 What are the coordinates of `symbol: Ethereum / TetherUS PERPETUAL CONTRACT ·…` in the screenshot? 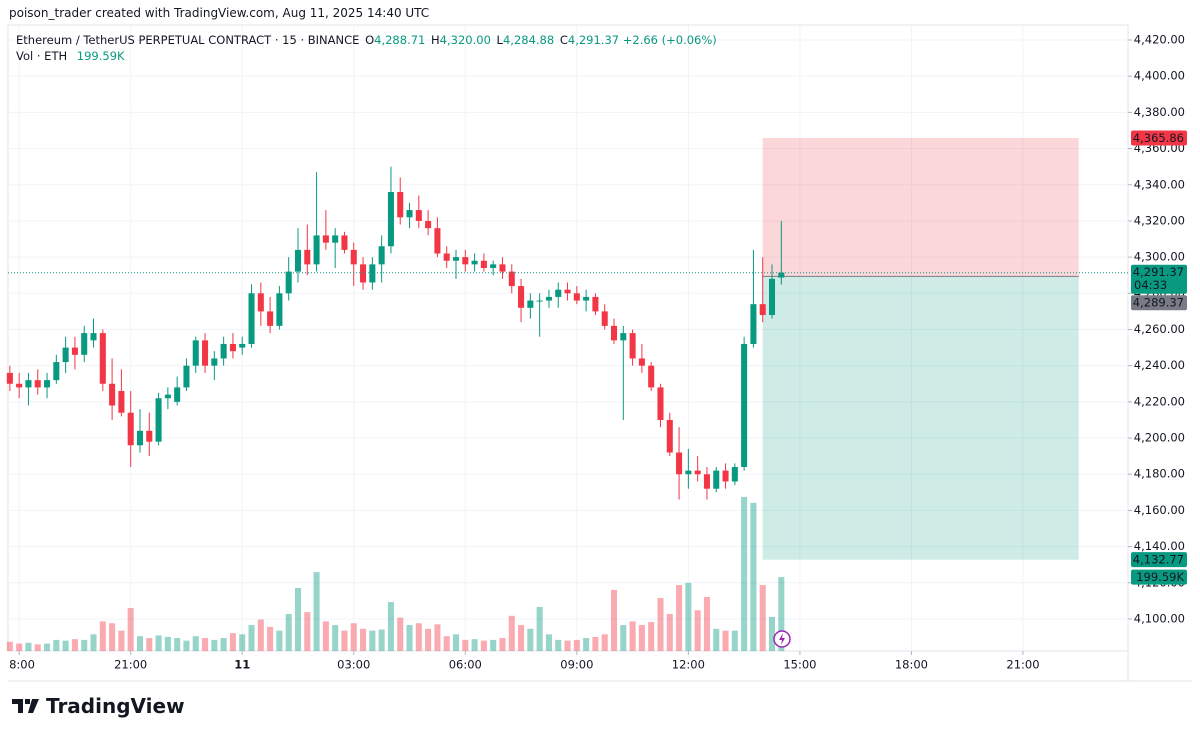 It's located at (188, 40).